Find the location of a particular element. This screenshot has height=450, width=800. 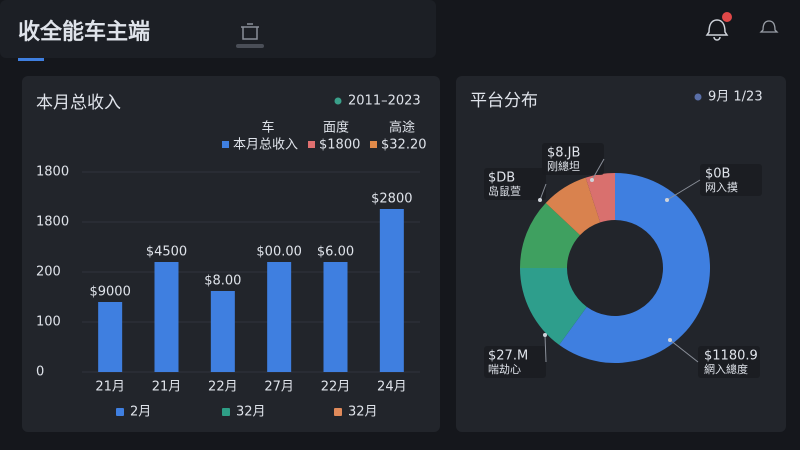

legend-label: 2月 is located at coordinates (140, 412).